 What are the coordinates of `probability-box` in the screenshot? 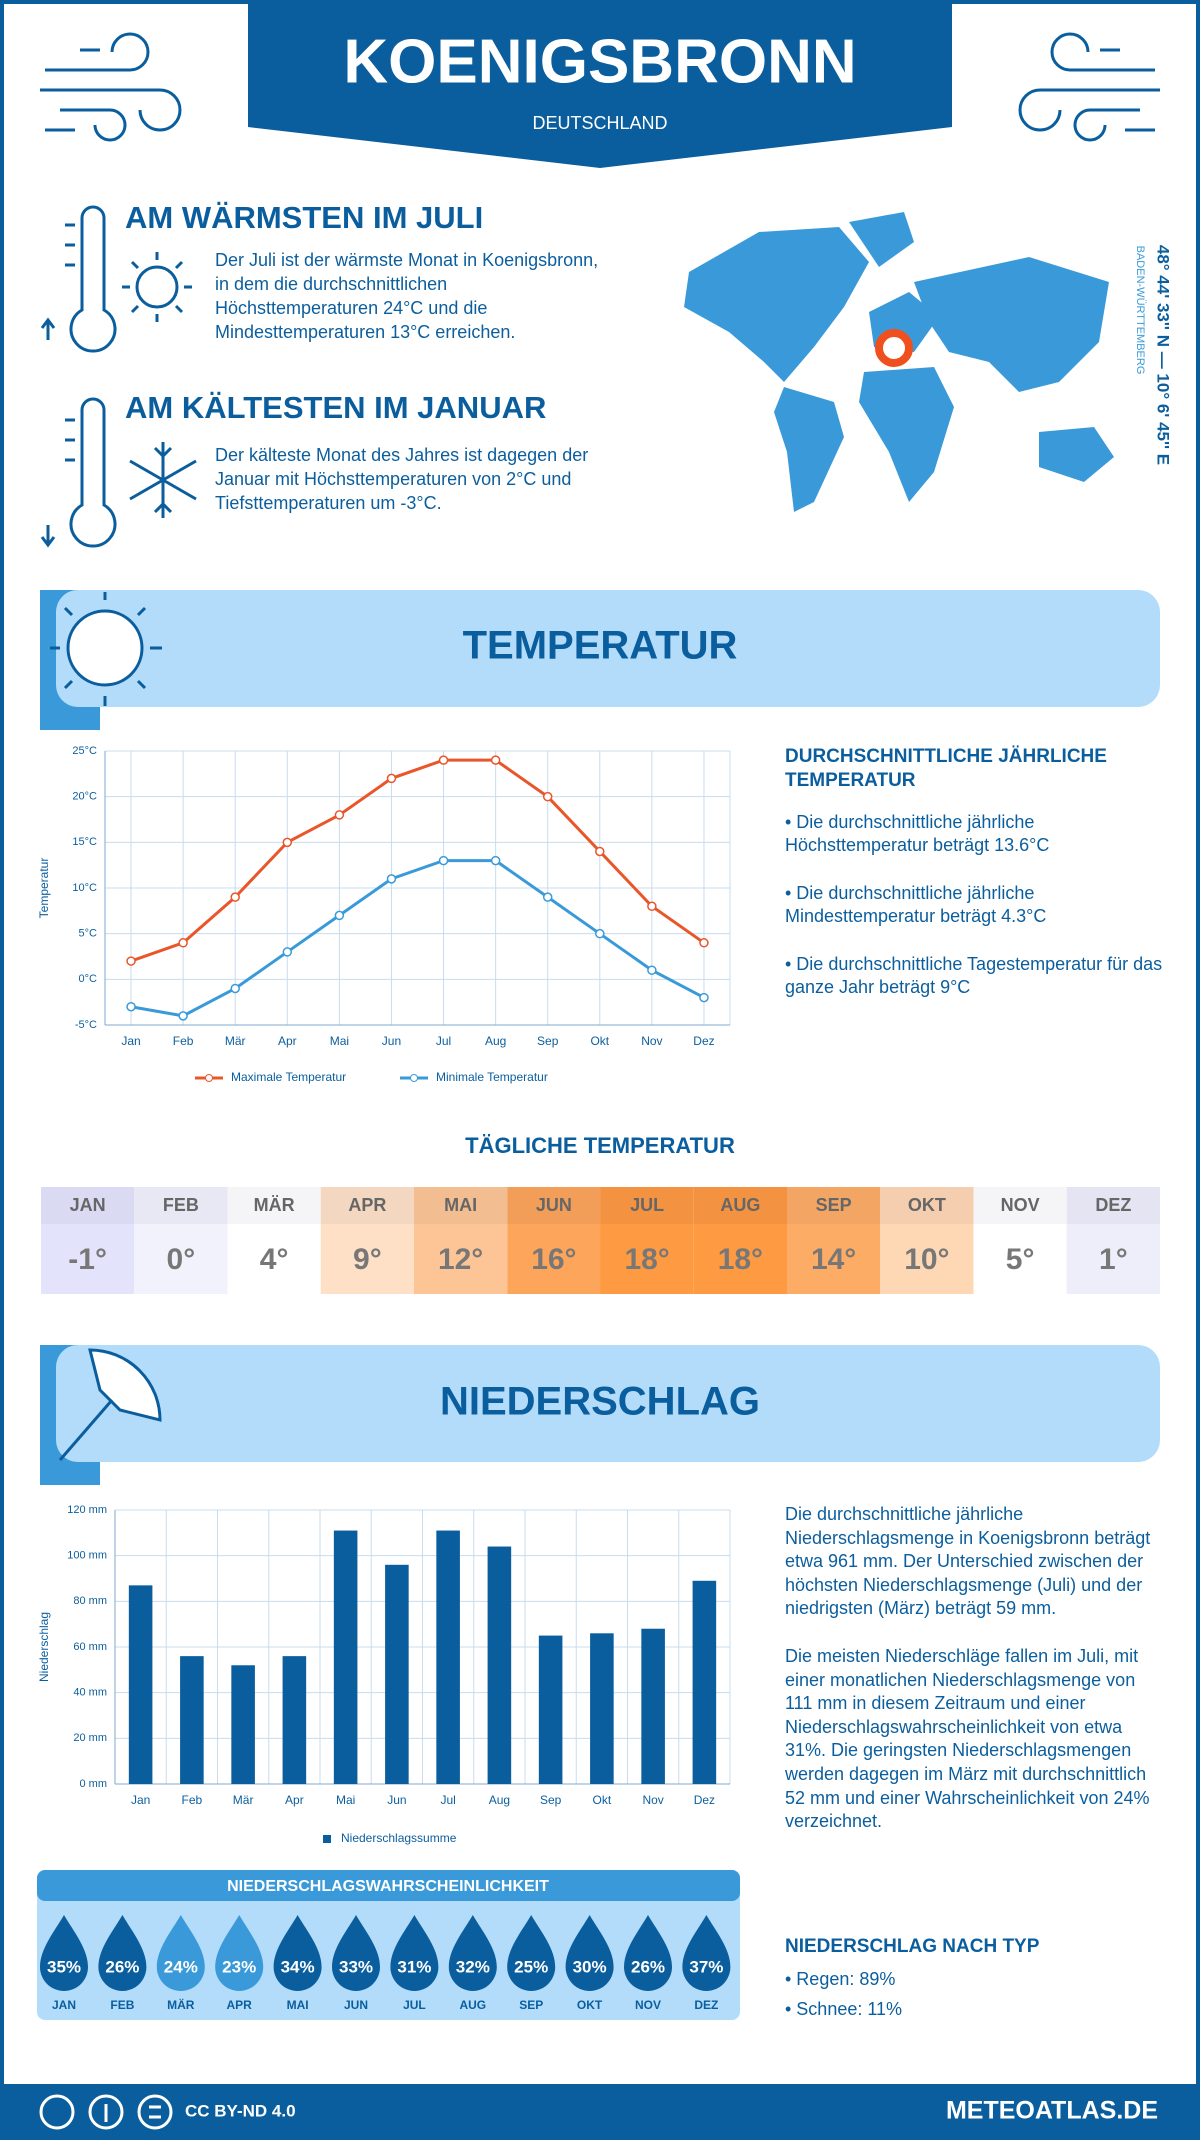 It's located at (388, 1945).